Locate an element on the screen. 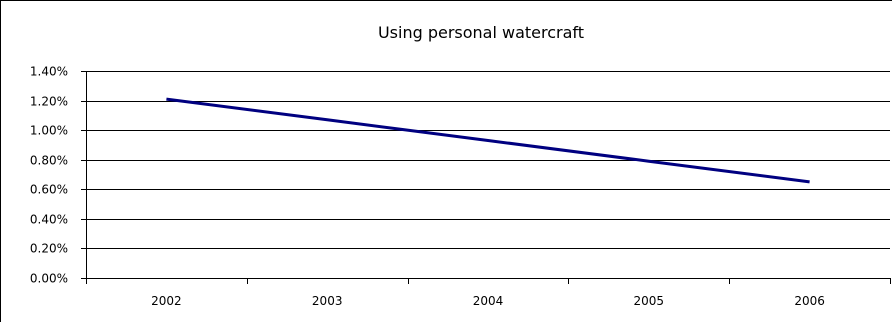 This screenshot has width=892, height=323. x-tick-label: 2004 is located at coordinates (488, 301).